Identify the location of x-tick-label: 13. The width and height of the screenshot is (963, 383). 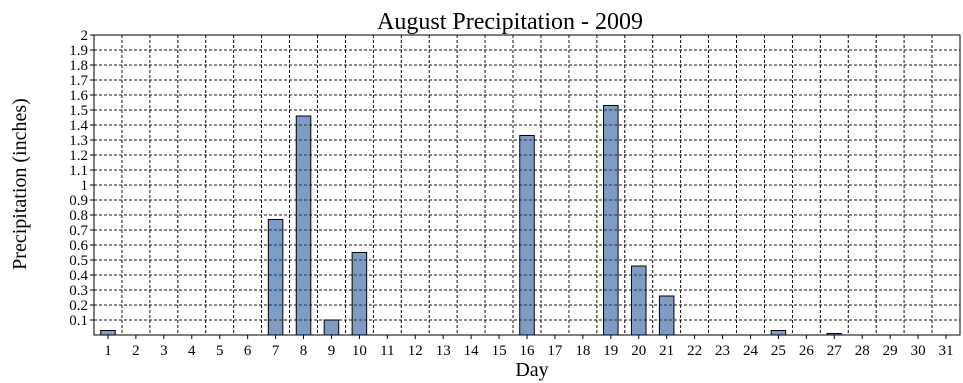
(443, 351).